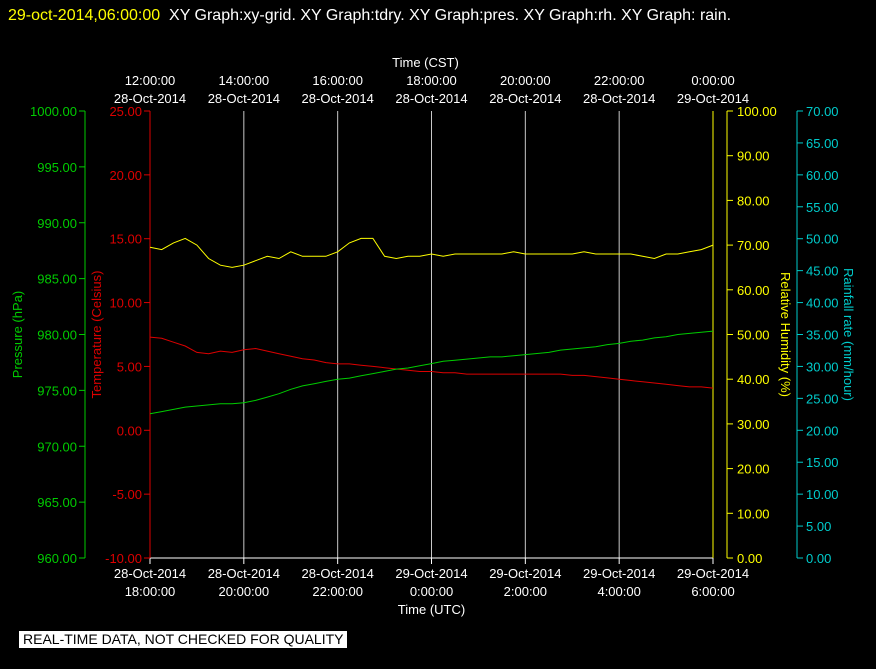  Describe the element at coordinates (712, 591) in the screenshot. I see `x-tick-label-utc-time: 6:00:00` at that location.